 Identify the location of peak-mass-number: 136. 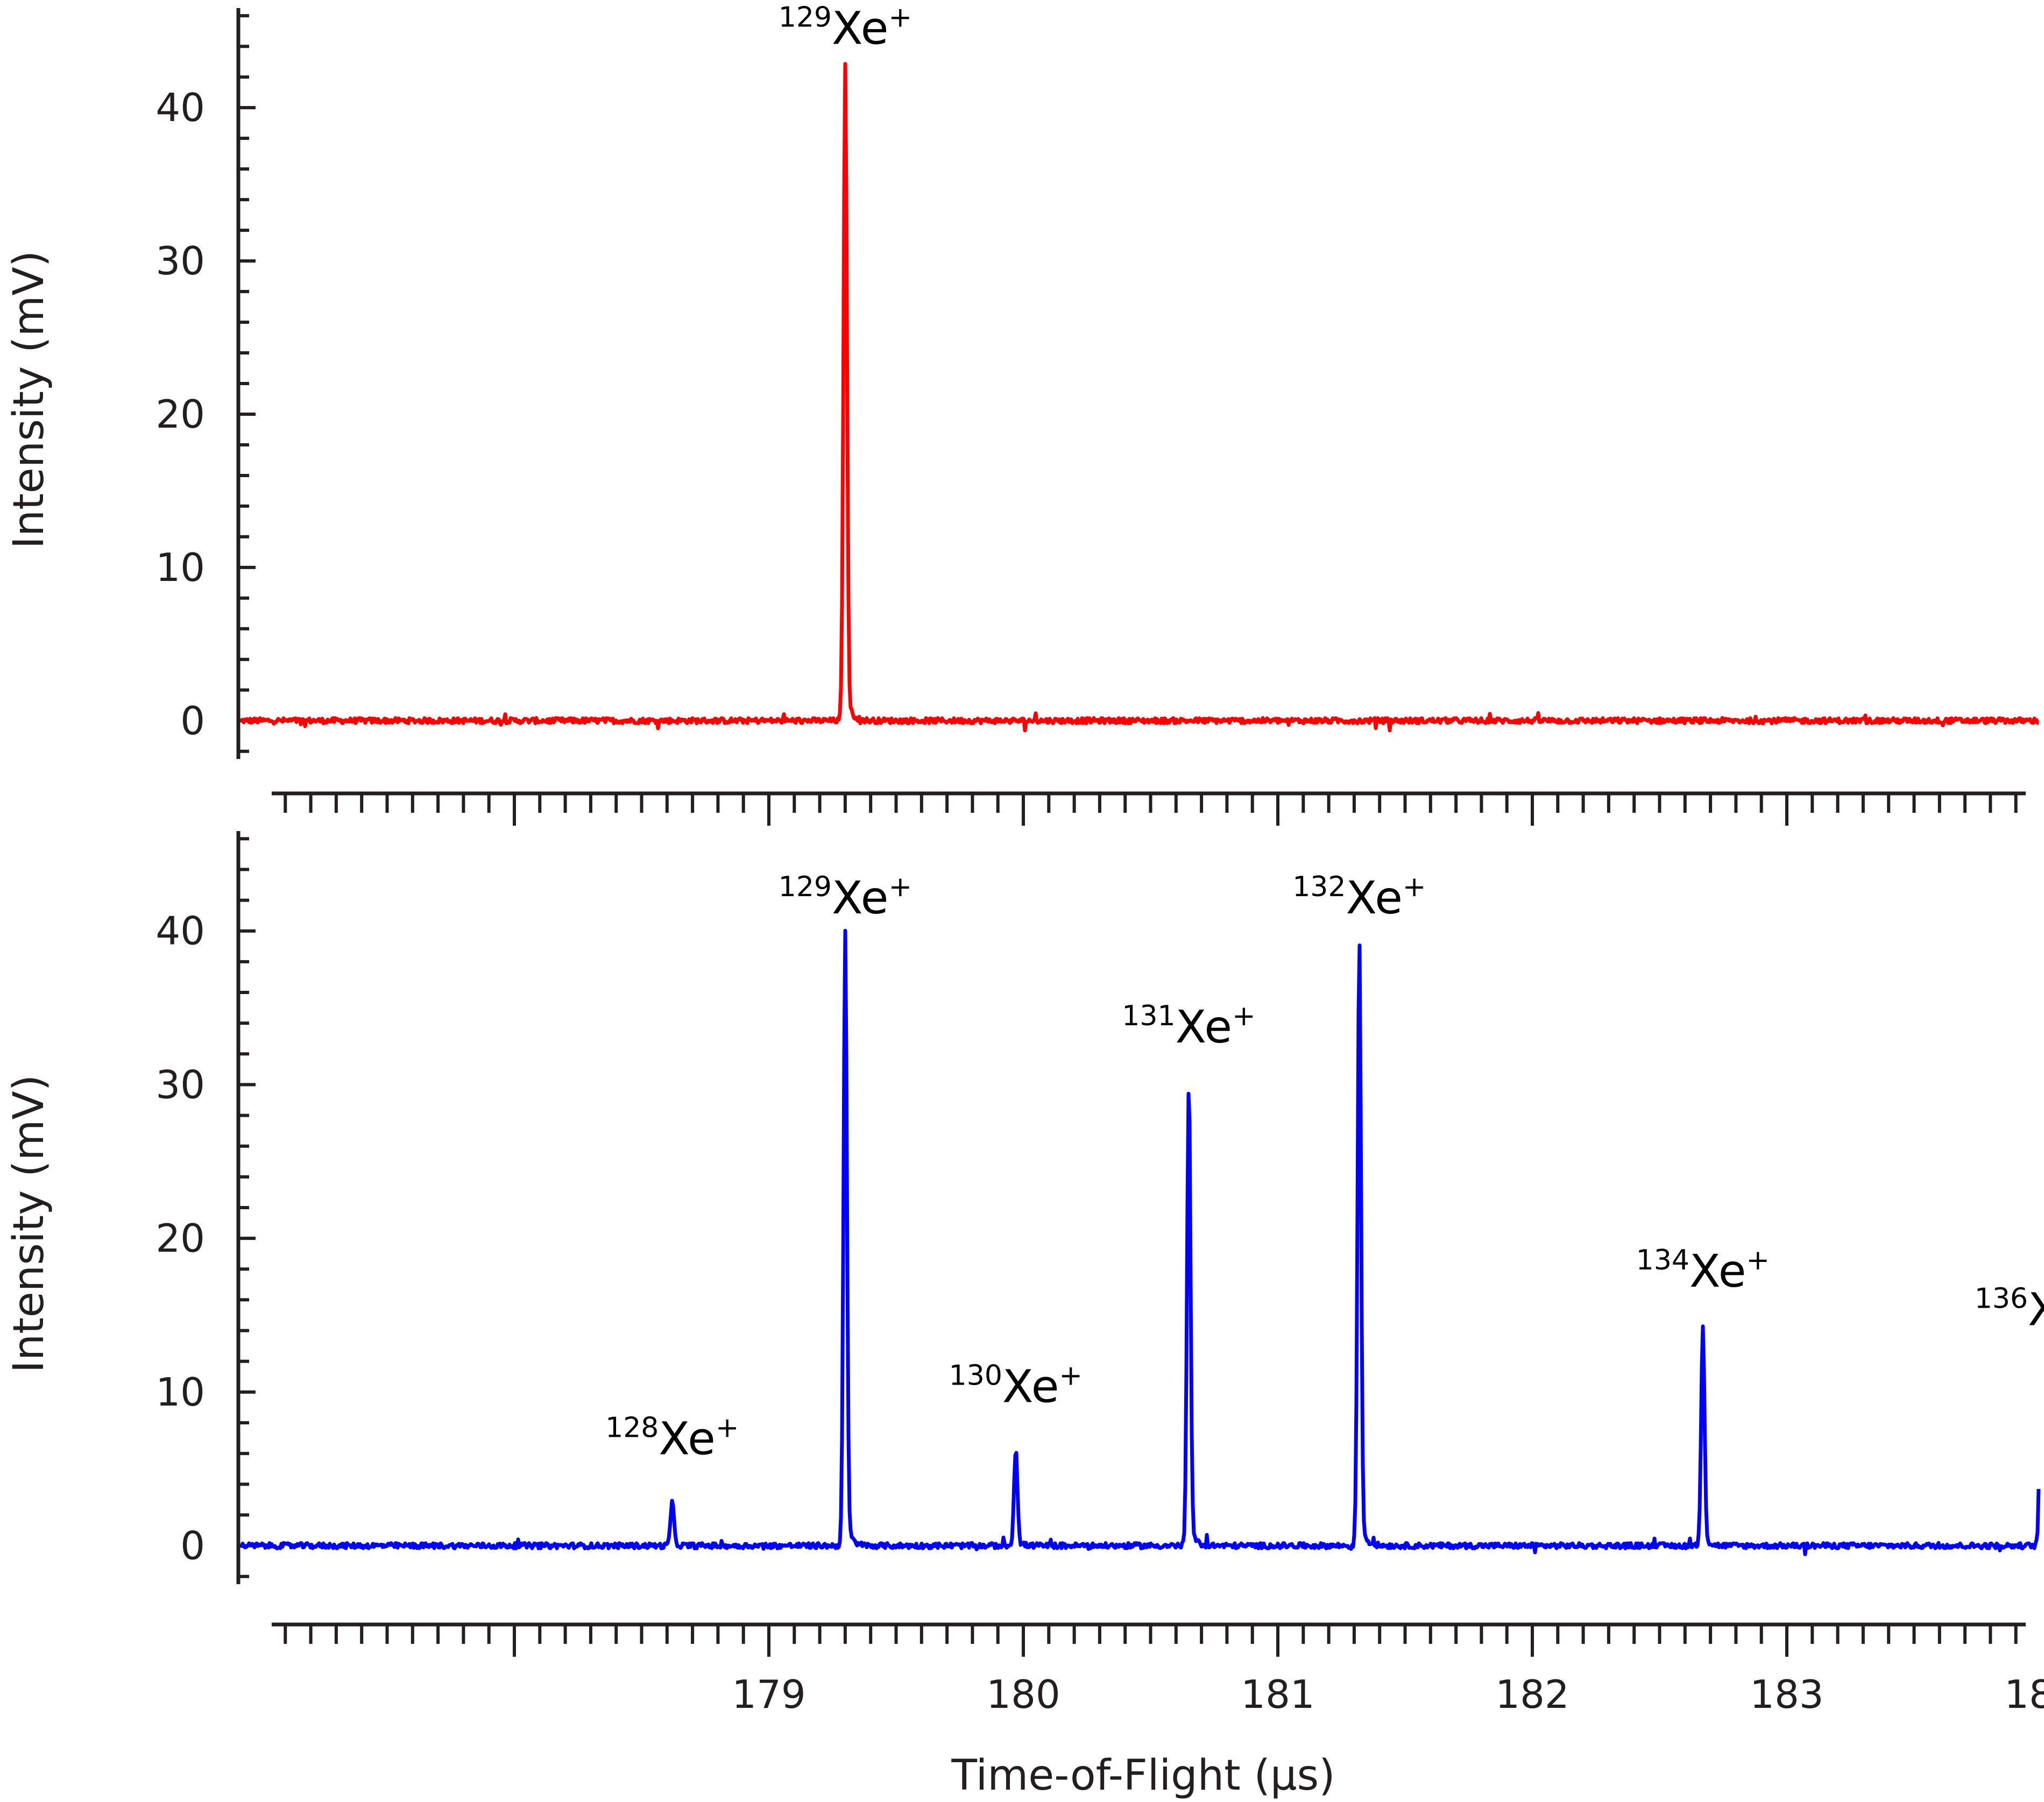
(2001, 1299).